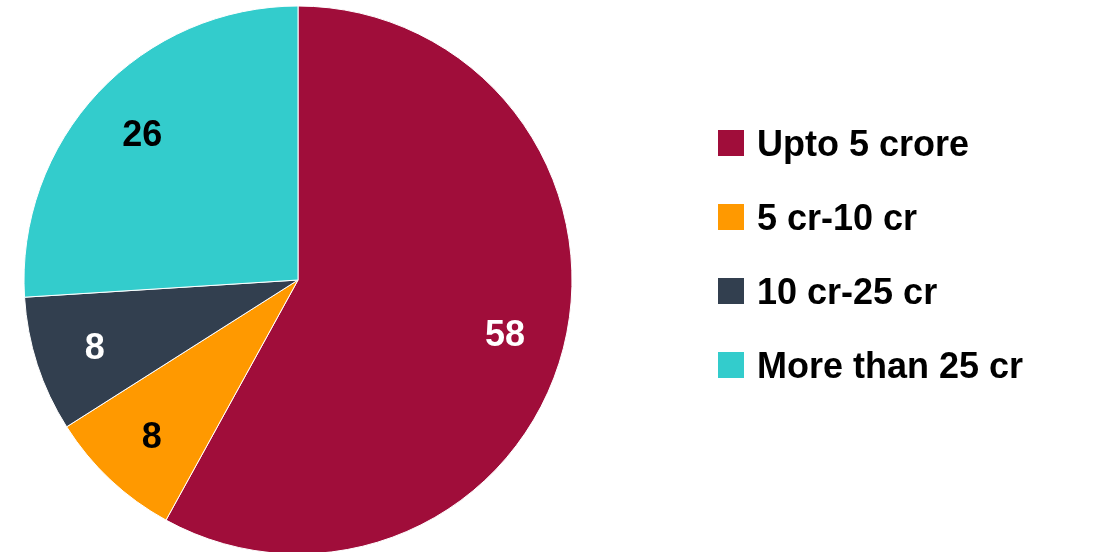  I want to click on data-label: 26, so click(142, 134).